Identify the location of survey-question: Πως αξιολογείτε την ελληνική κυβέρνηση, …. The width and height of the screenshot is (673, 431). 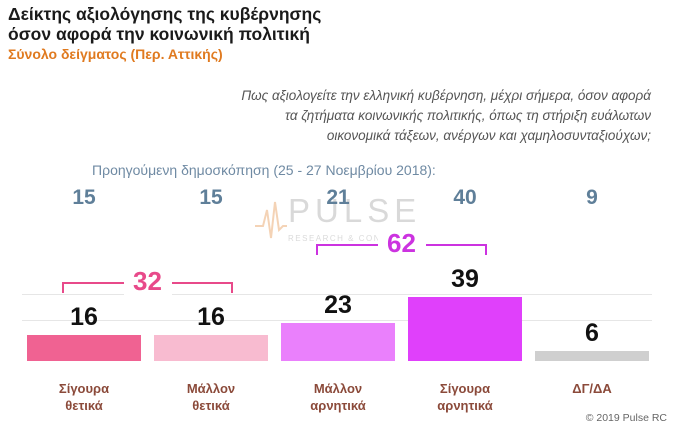
(411, 116).